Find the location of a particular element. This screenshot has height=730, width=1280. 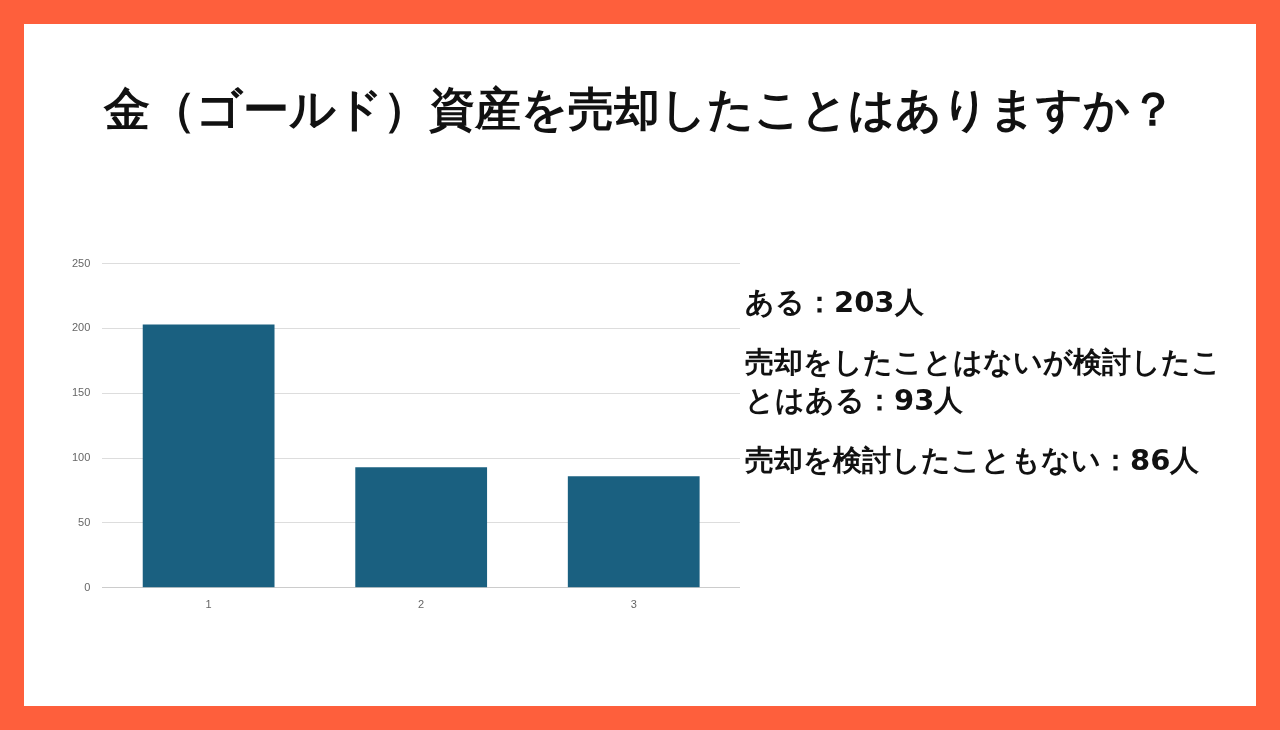

chart-title: 金（ゴールド）資産を売却したことはありますか？ is located at coordinates (639, 109).